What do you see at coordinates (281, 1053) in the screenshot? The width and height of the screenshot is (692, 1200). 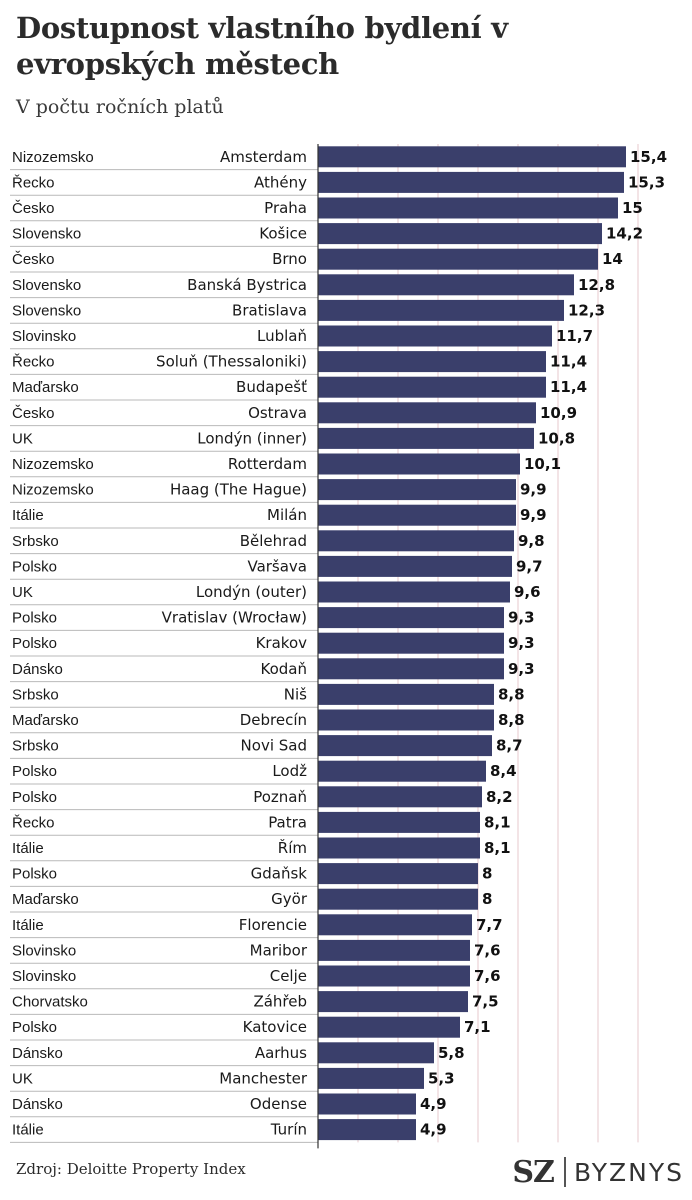 I see `city-label: Aarhus` at bounding box center [281, 1053].